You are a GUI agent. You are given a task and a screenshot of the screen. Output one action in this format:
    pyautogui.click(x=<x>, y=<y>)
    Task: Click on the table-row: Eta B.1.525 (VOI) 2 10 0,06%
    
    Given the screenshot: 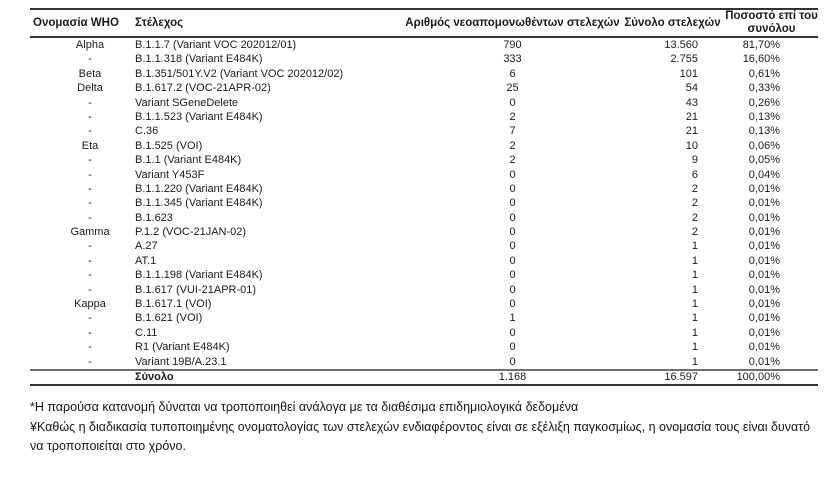 What is the action you would take?
    pyautogui.click(x=424, y=146)
    